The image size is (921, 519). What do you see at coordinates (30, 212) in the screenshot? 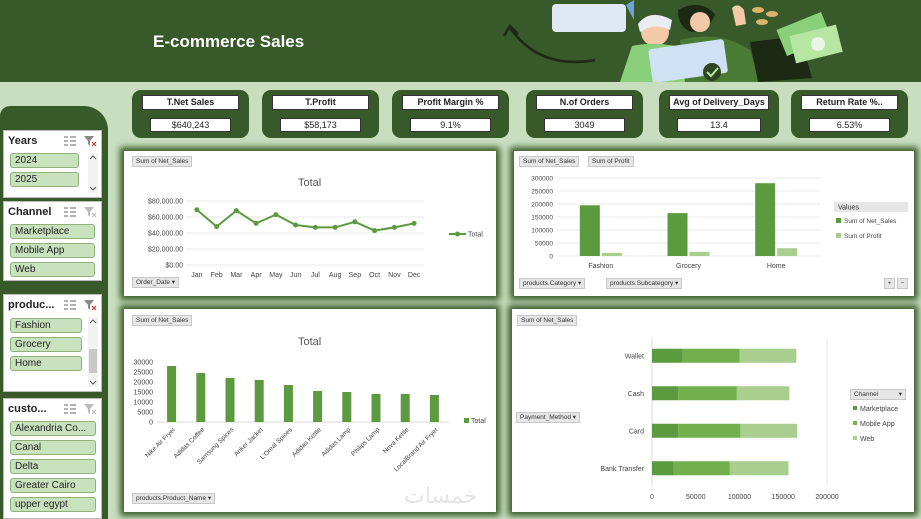
I see `slicer-title: Channel` at bounding box center [30, 212].